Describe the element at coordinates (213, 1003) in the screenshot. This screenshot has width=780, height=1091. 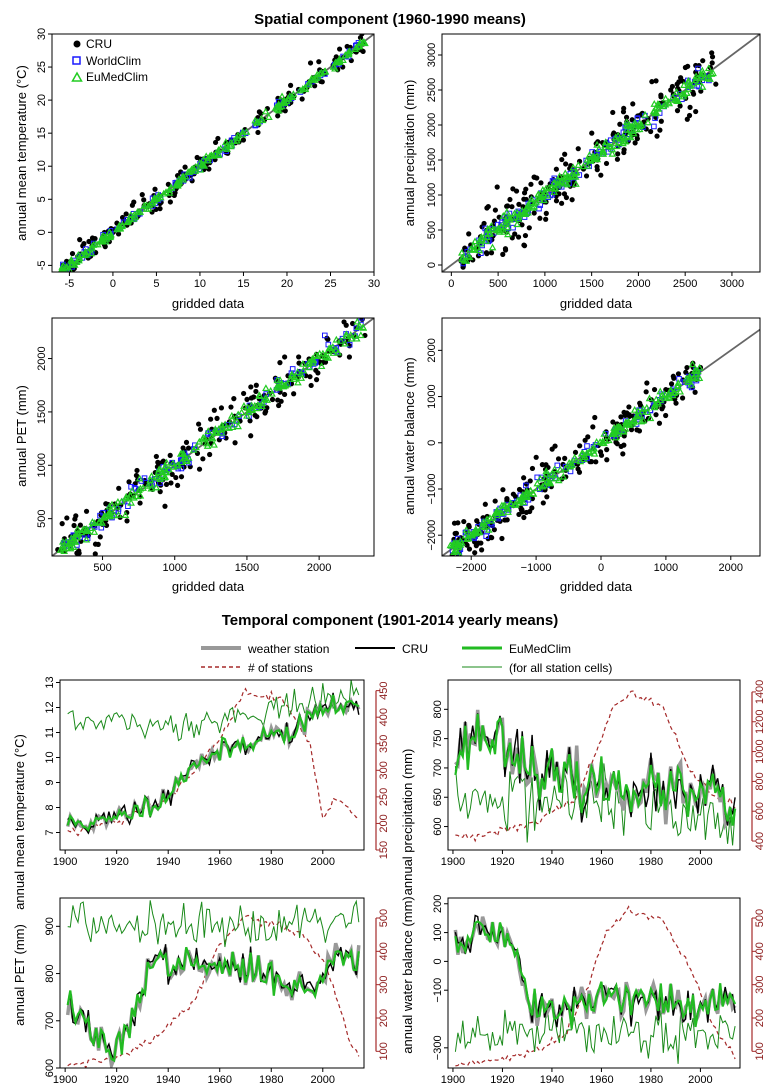
I see `cru-line` at that location.